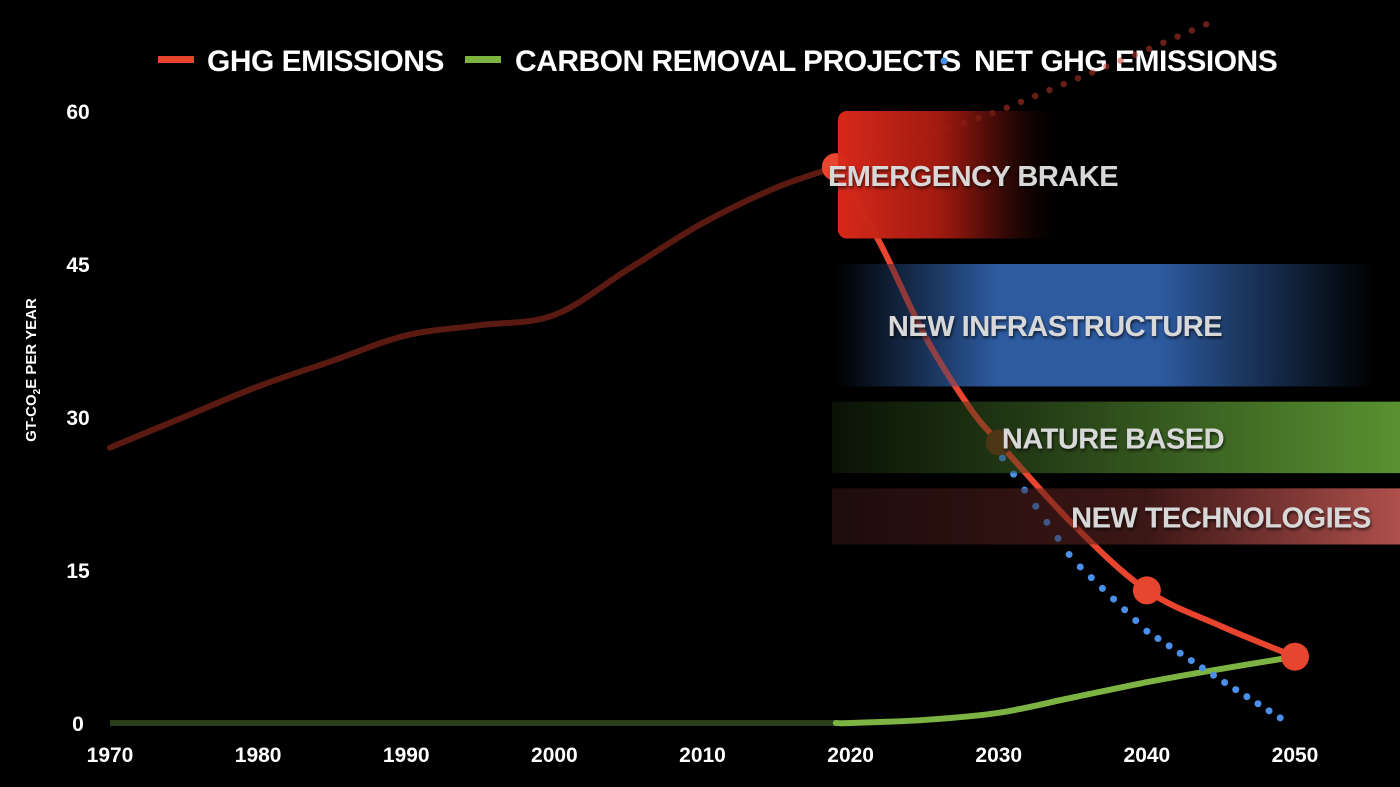  Describe the element at coordinates (258, 755) in the screenshot. I see `x-tick-label: 1980` at that location.